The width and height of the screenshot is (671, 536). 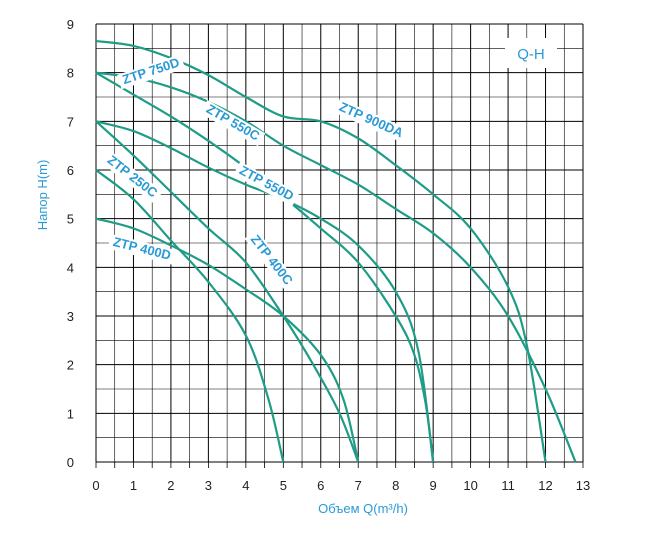 I want to click on series-label-group: ZTP 750D, so click(x=151, y=72).